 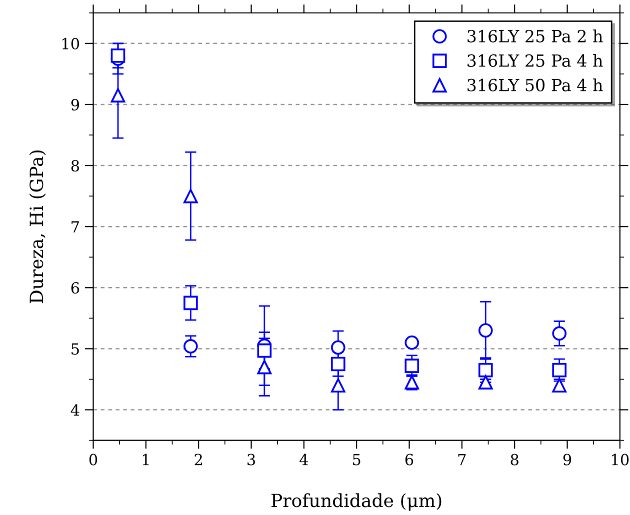 What do you see at coordinates (71, 44) in the screenshot?
I see `y-tick-label: 10` at bounding box center [71, 44].